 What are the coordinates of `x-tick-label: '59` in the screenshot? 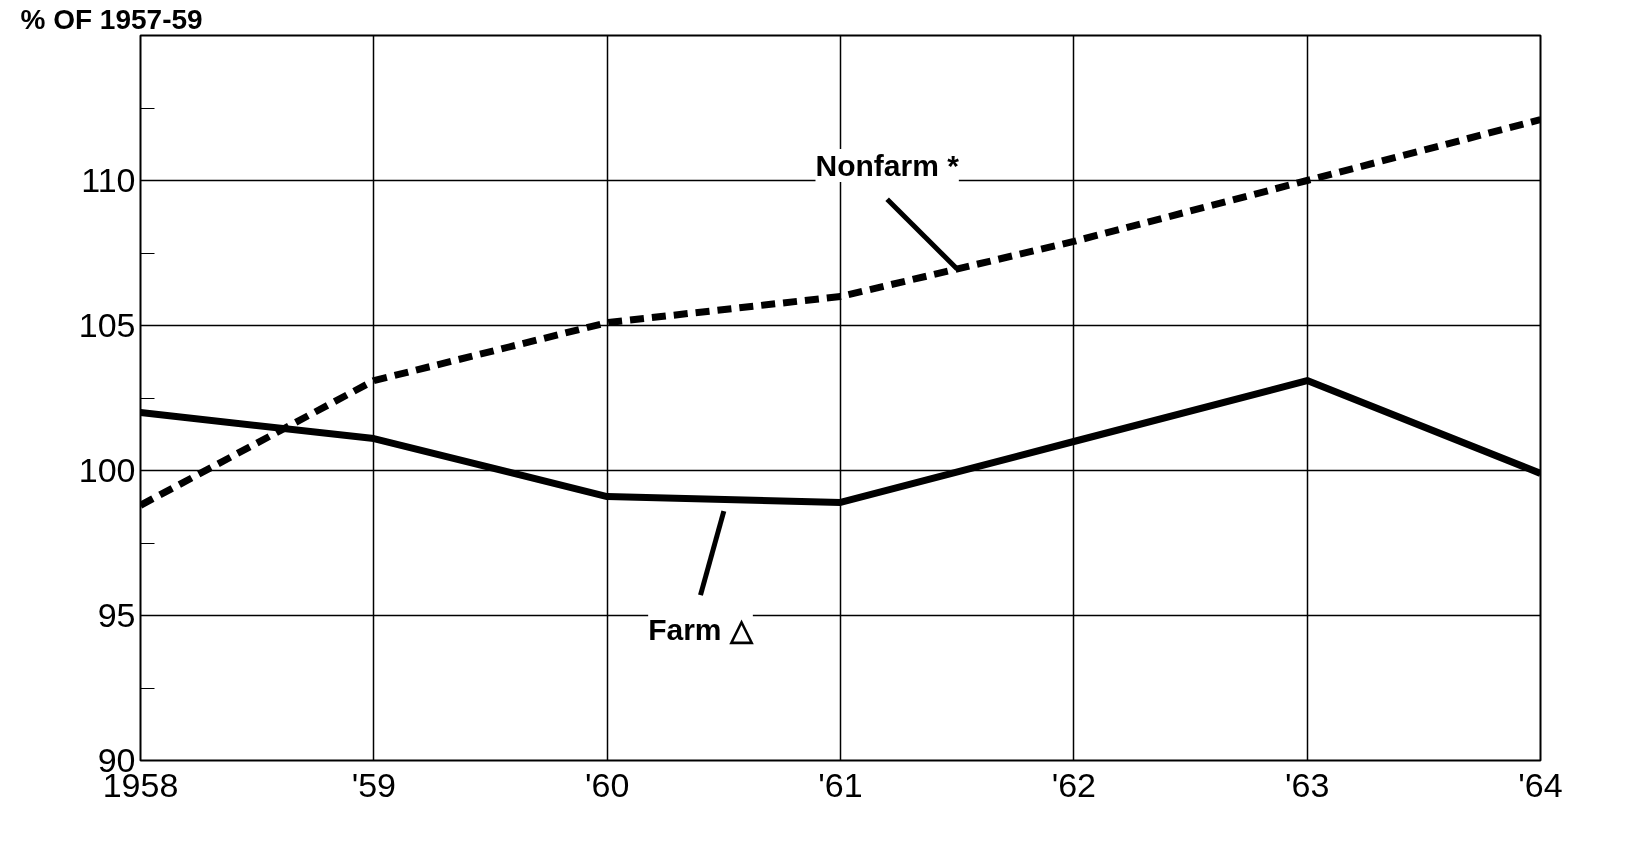 It's located at (373, 784).